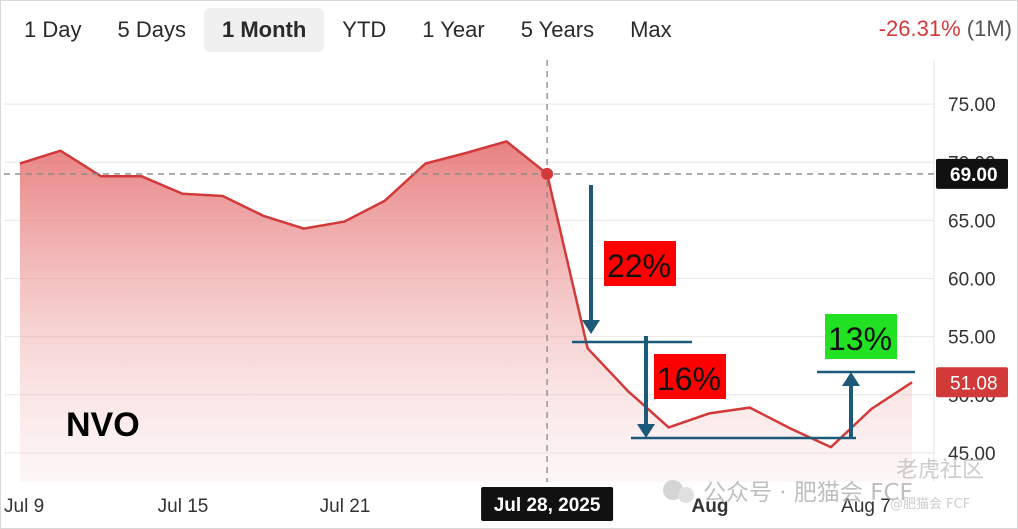  Describe the element at coordinates (447, 504) in the screenshot. I see `x-axis: Jul 9 Jul 15 Jul 21 Jul 28, 2025 Aug Aug 7` at that location.